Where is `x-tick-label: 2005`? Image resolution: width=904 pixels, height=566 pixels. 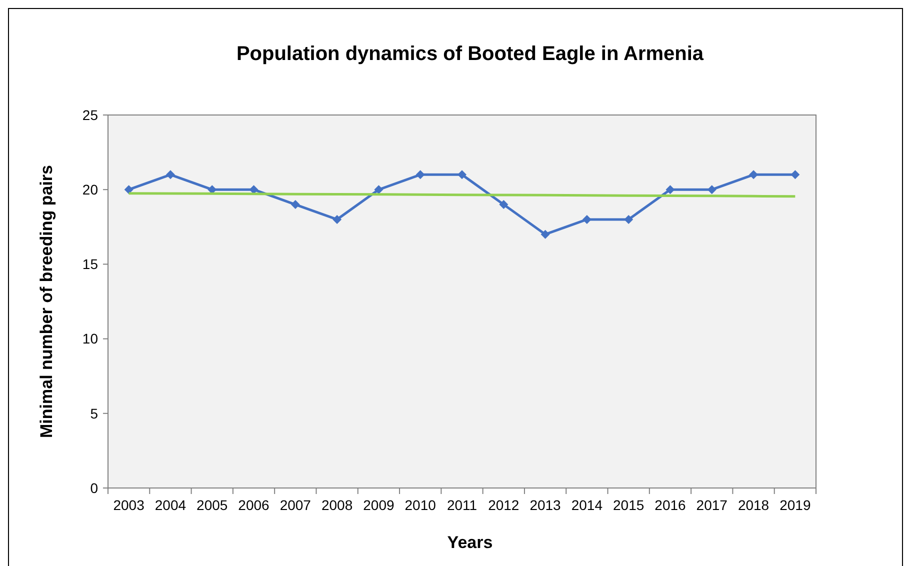
x-tick-label: 2005 is located at coordinates (212, 505).